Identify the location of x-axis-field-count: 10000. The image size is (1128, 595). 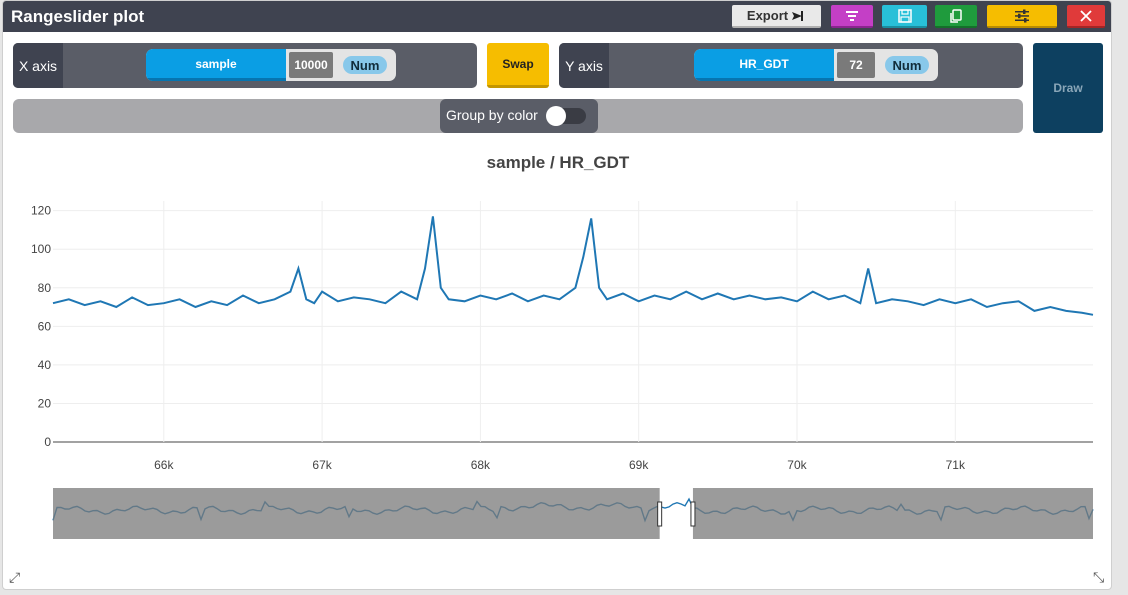
(311, 65).